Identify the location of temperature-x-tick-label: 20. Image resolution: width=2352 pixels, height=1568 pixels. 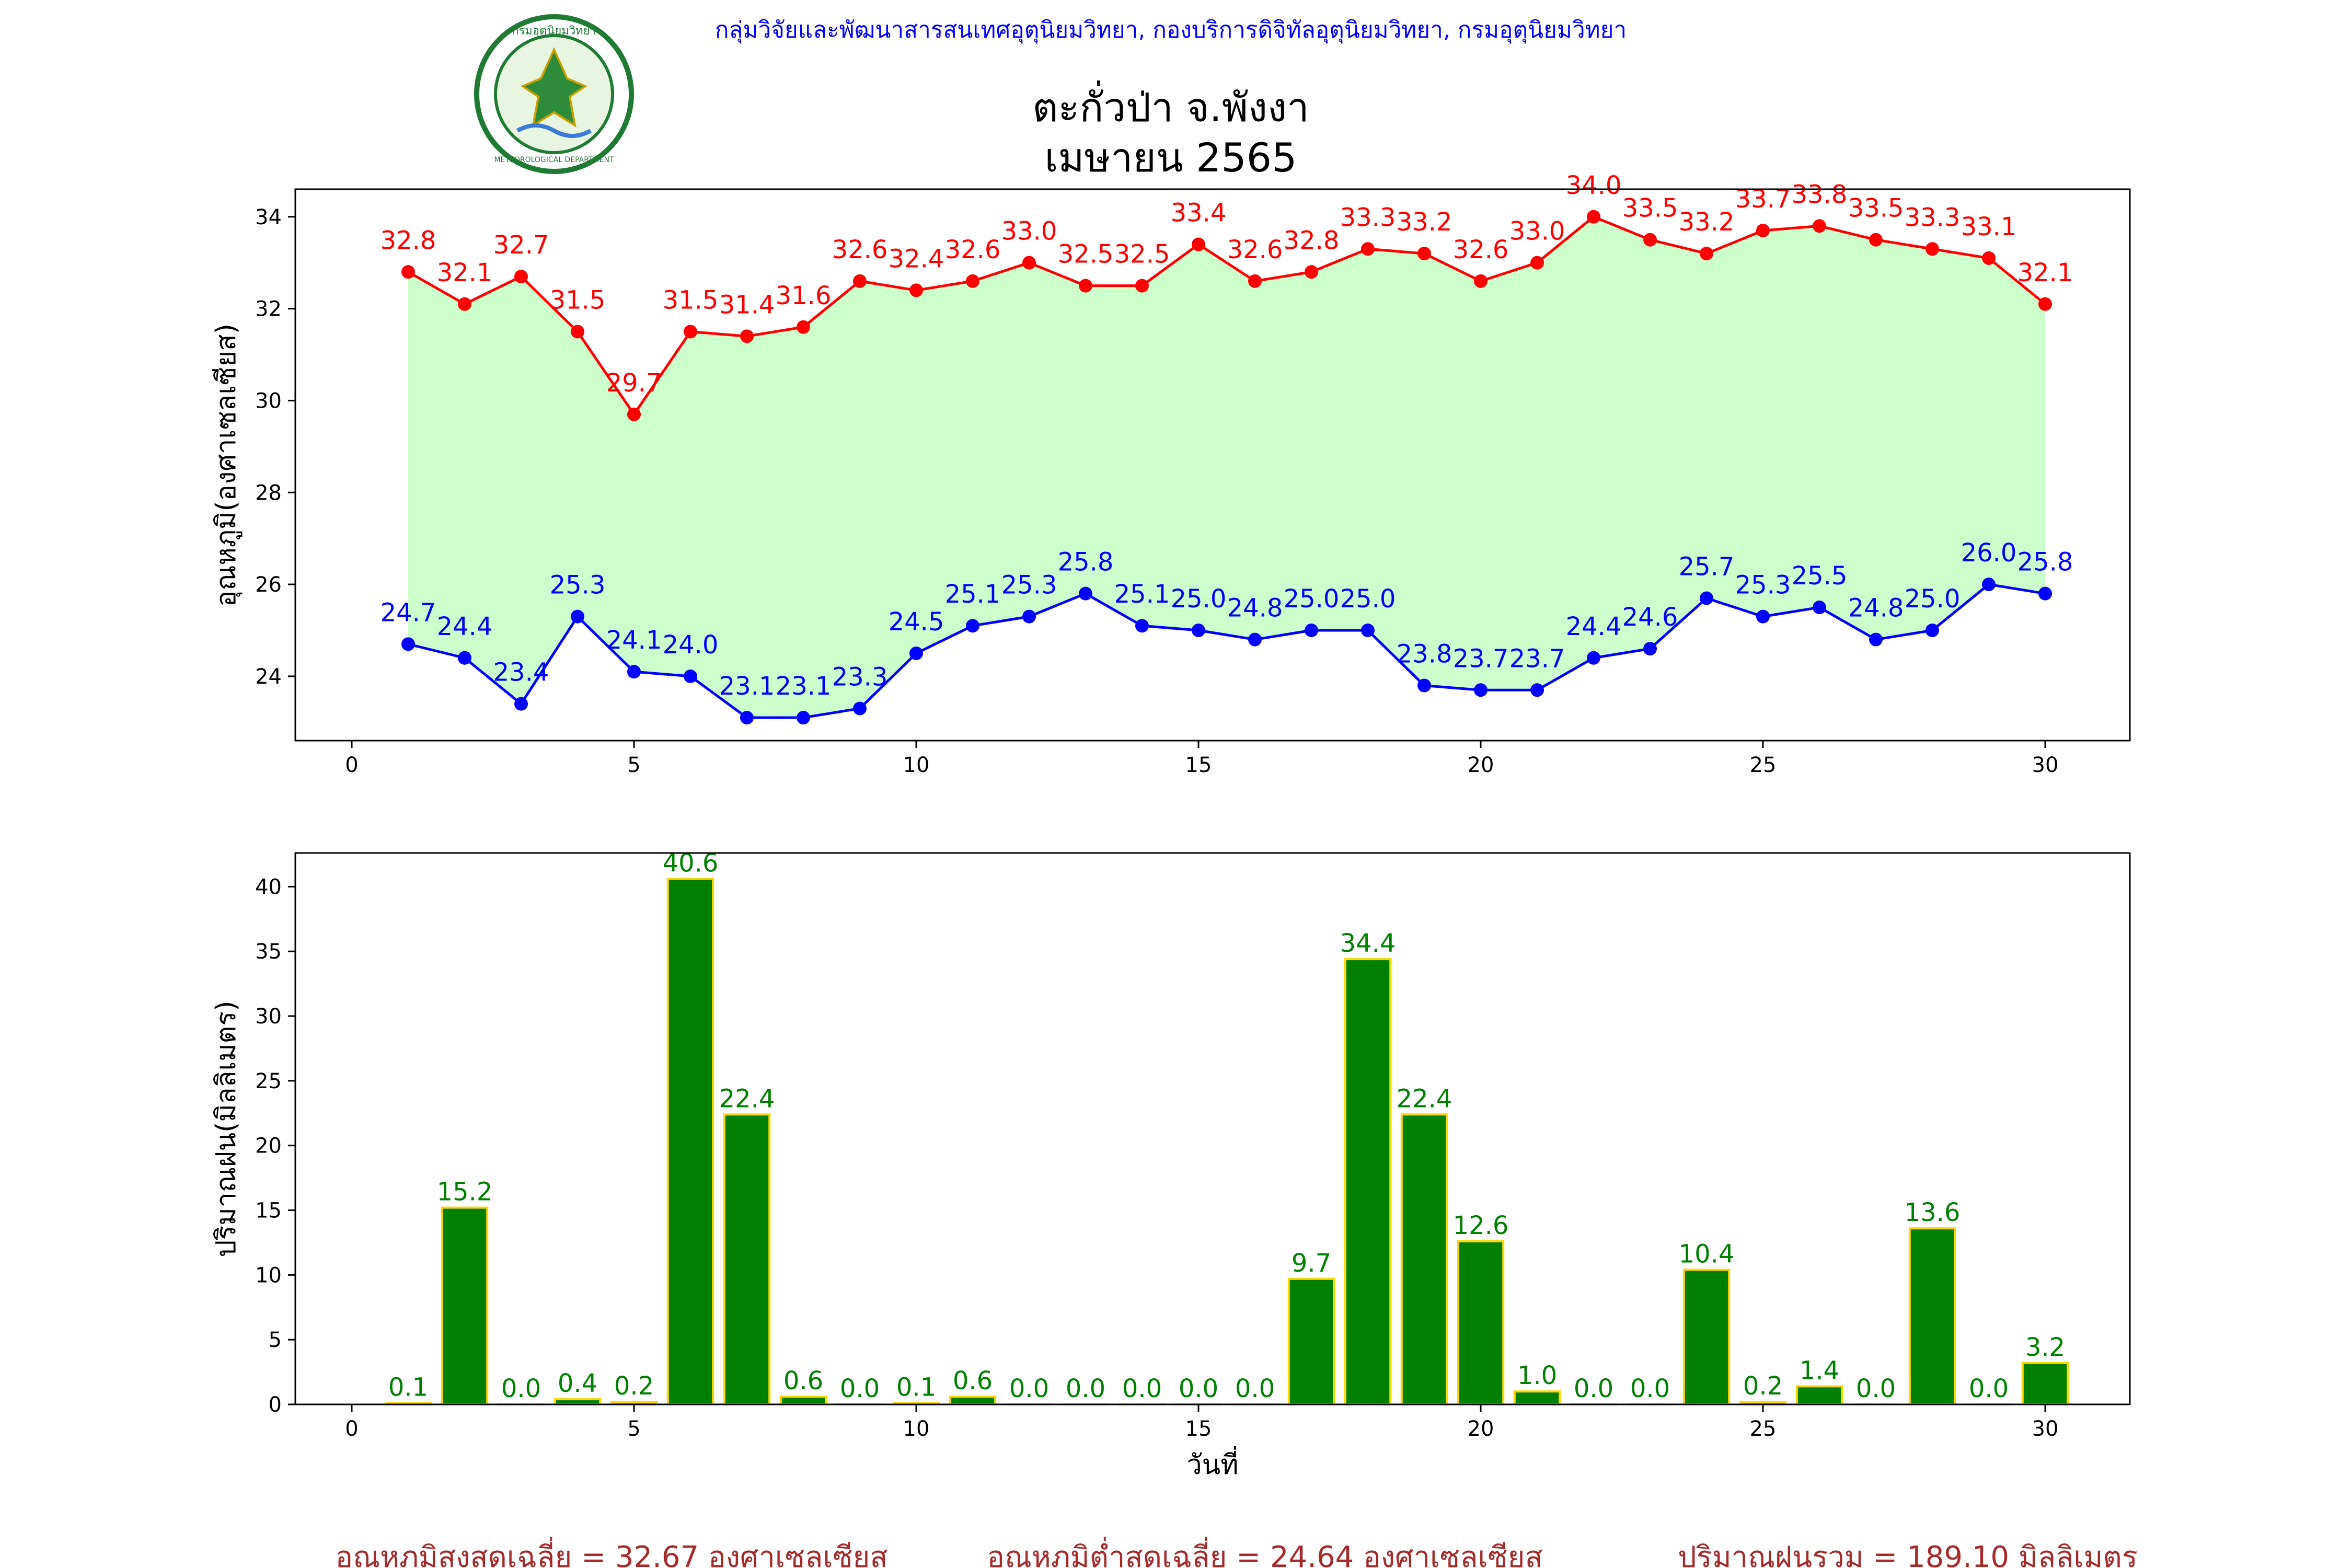
(1481, 765).